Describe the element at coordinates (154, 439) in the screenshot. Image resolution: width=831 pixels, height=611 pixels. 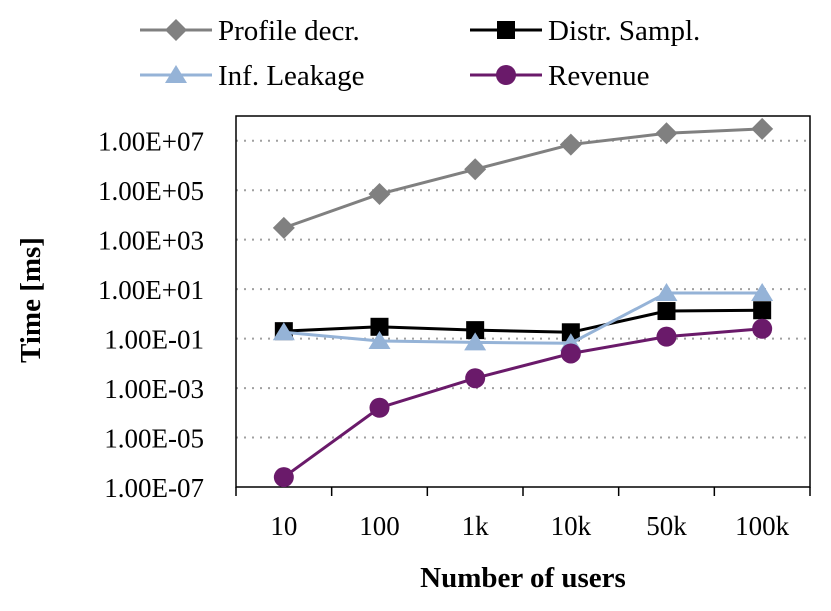
I see `y-tick-label: 1.00E-05` at that location.